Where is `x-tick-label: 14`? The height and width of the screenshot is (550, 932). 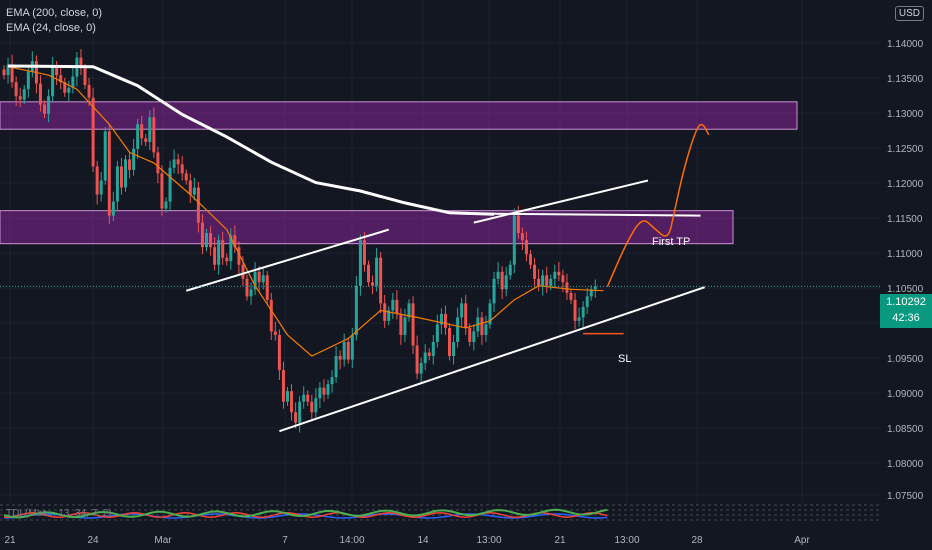 x-tick-label: 14 is located at coordinates (423, 540).